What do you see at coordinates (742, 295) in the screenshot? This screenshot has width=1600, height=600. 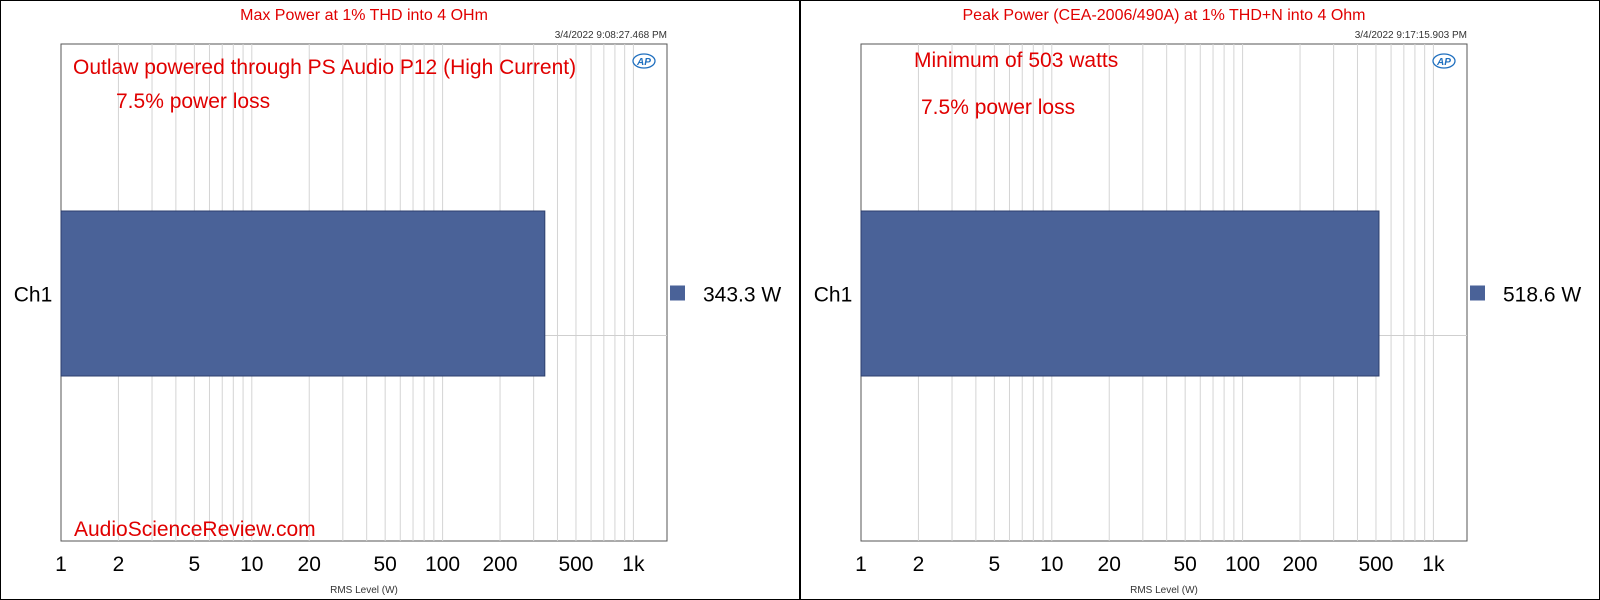 I see `value-label: 343.3 W` at bounding box center [742, 295].